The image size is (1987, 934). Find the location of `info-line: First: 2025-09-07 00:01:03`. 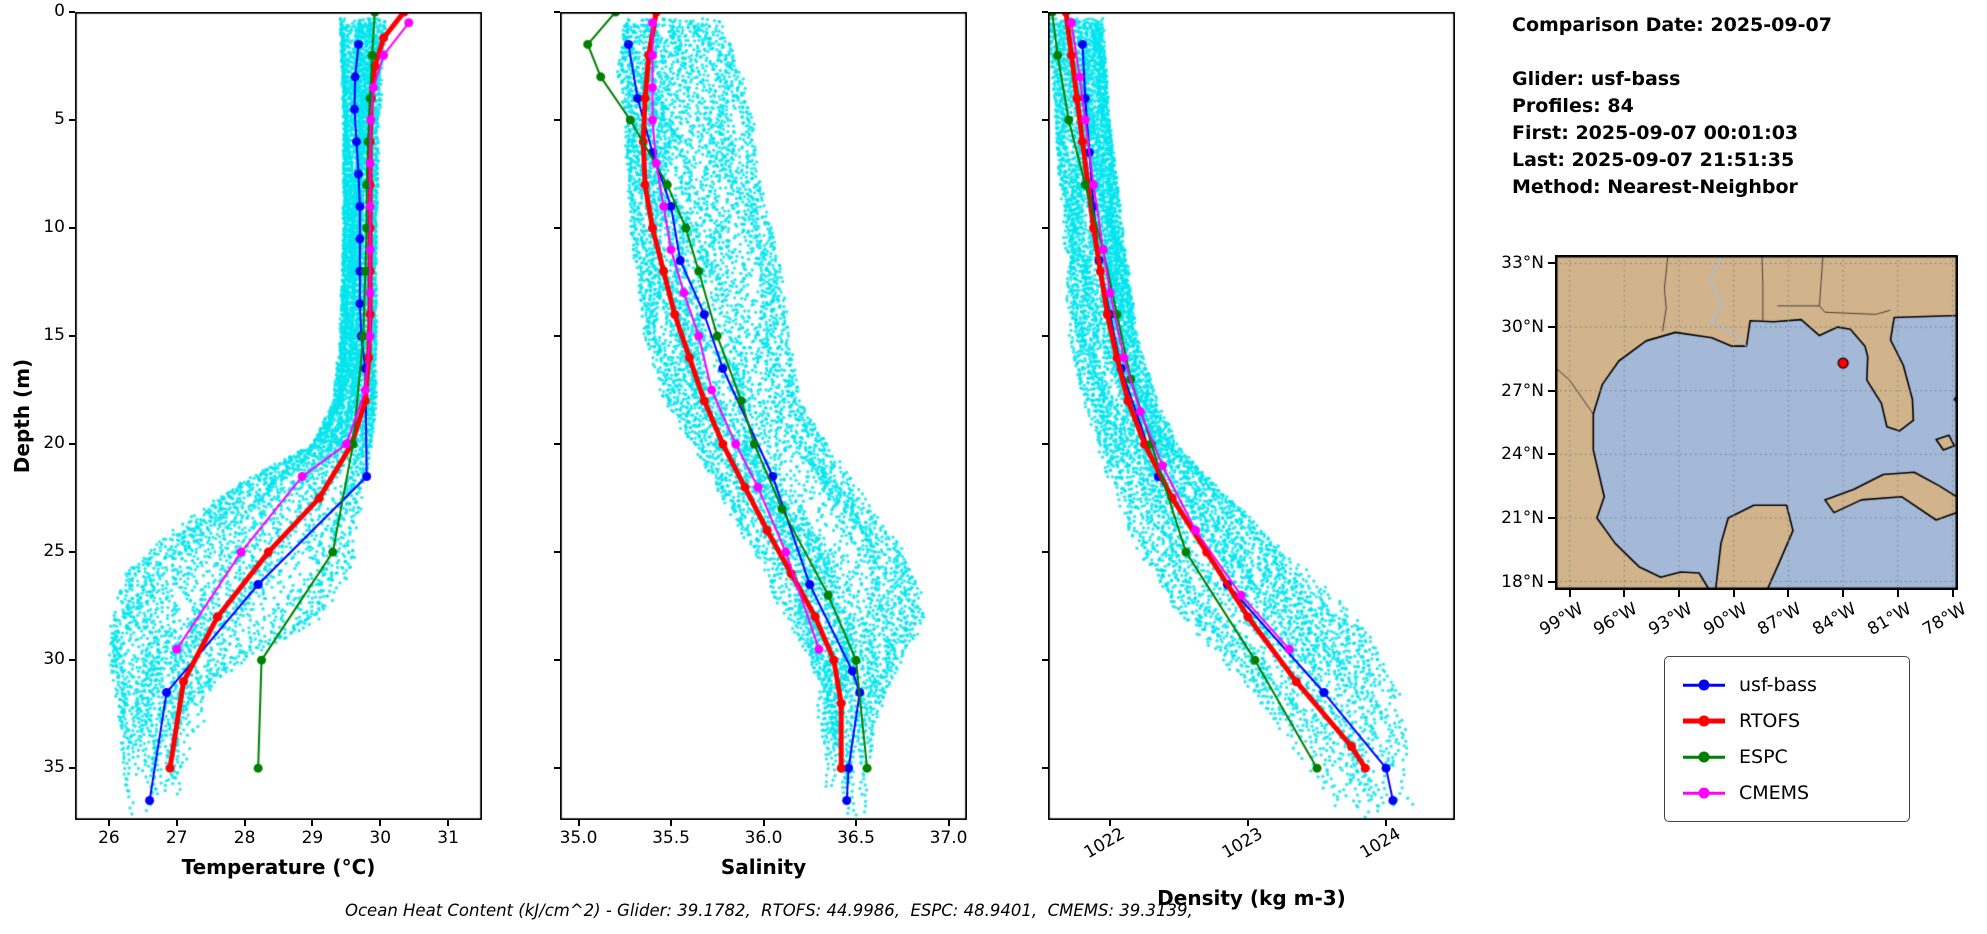

info-line: First: 2025-09-07 00:01:03 is located at coordinates (1655, 133).